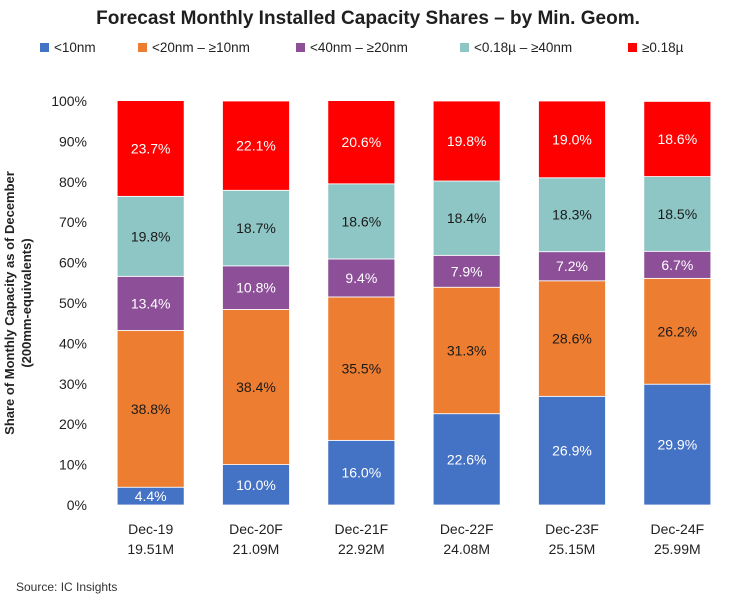  I want to click on data-label: 7.2%, so click(572, 266).